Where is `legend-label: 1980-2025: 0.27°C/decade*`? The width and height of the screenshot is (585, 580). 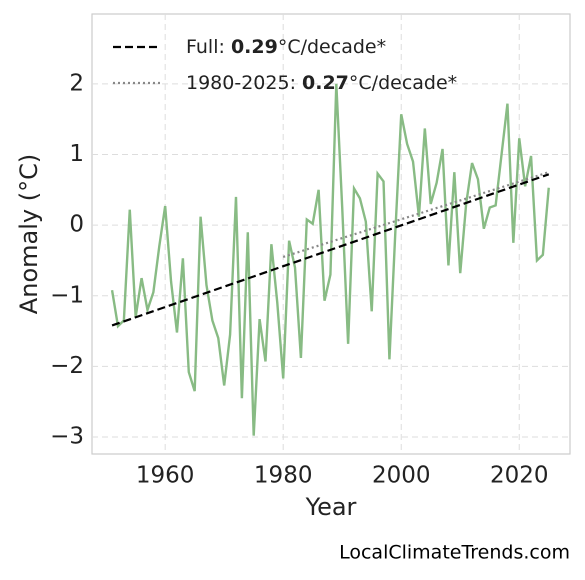
legend-label: 1980-2025: 0.27°C/decade* is located at coordinates (321, 83).